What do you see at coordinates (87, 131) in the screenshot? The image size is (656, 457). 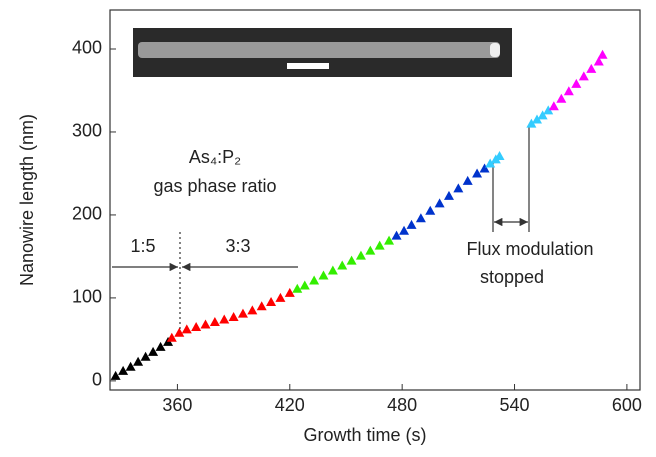 I see `y-tick-label: 300` at bounding box center [87, 131].